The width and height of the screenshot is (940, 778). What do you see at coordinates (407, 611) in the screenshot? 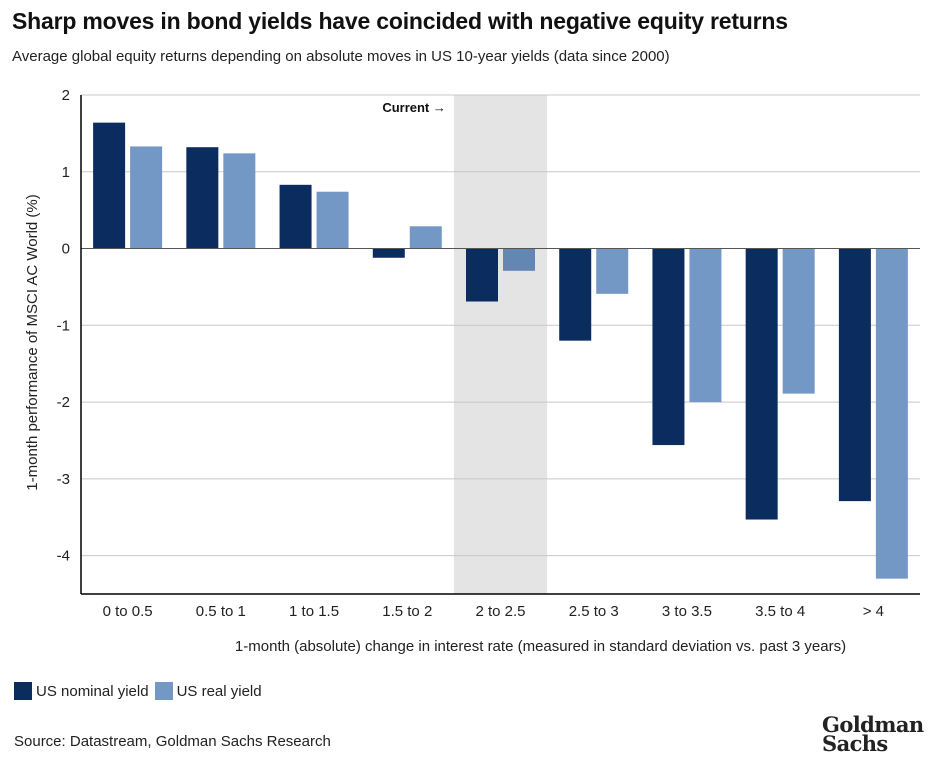
I see `x-tick-label: 1.5 to 2` at bounding box center [407, 611].